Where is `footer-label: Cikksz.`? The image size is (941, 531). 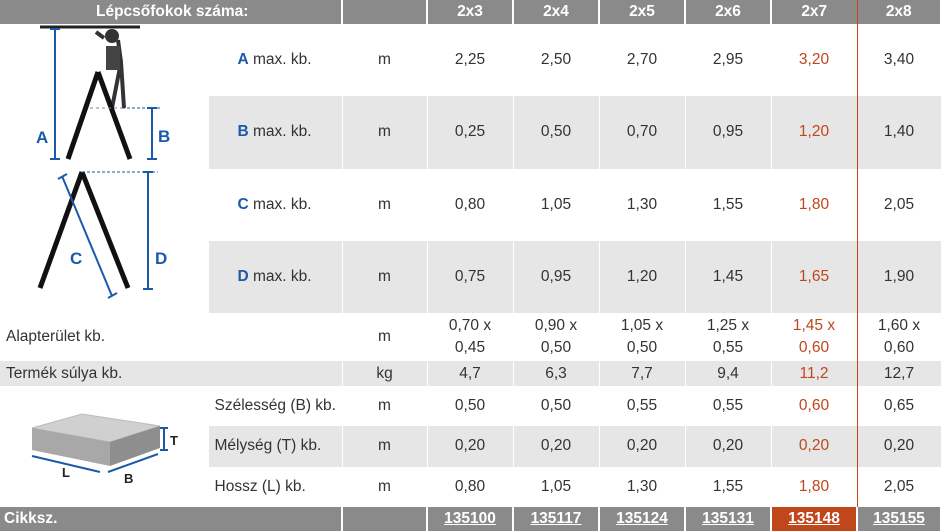 footer-label: Cikksz. is located at coordinates (171, 519).